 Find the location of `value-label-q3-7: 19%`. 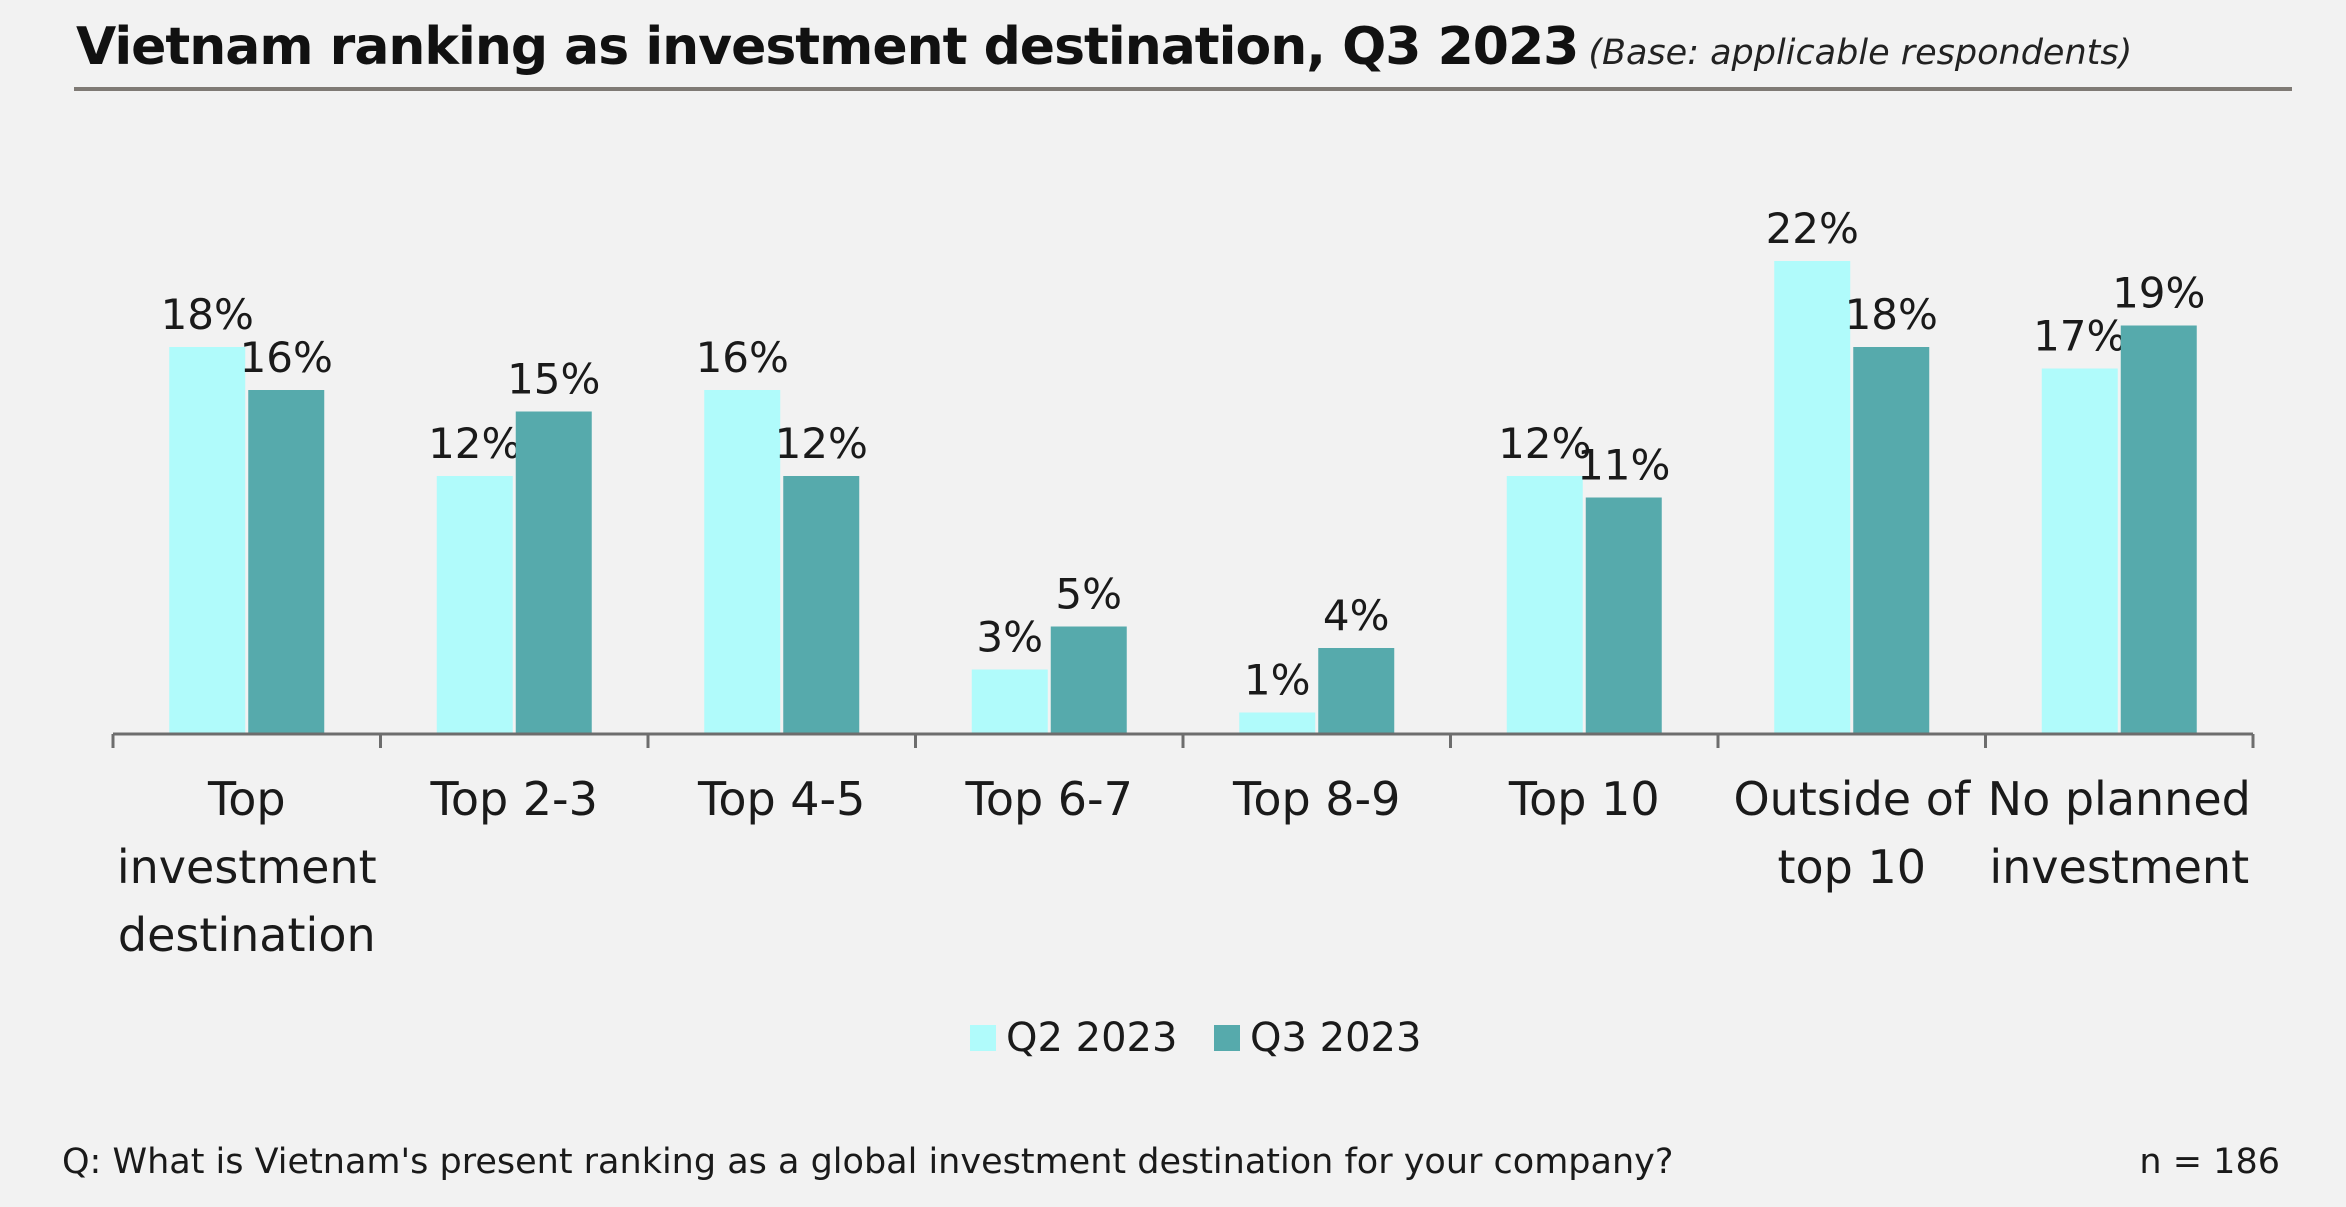

value-label-q3-7: 19% is located at coordinates (2158, 293).